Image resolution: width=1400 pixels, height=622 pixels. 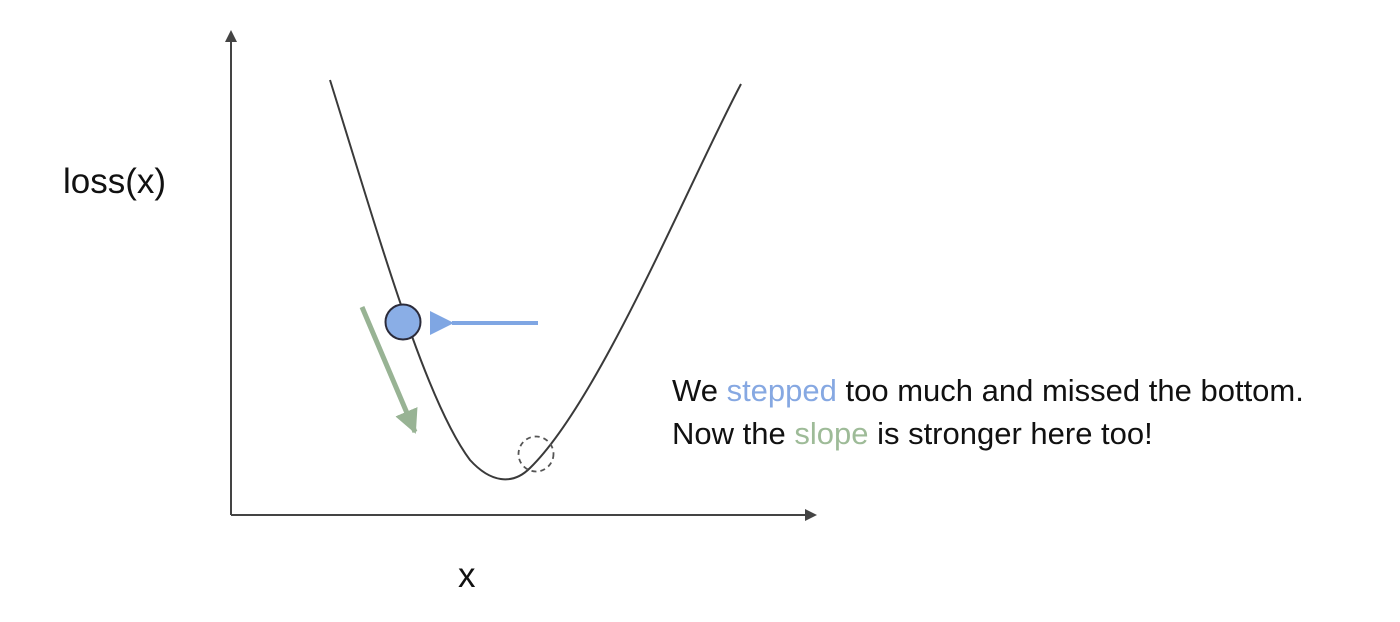 I want to click on caption-line-2: Now the slope is stronger here too!, so click(x=912, y=434).